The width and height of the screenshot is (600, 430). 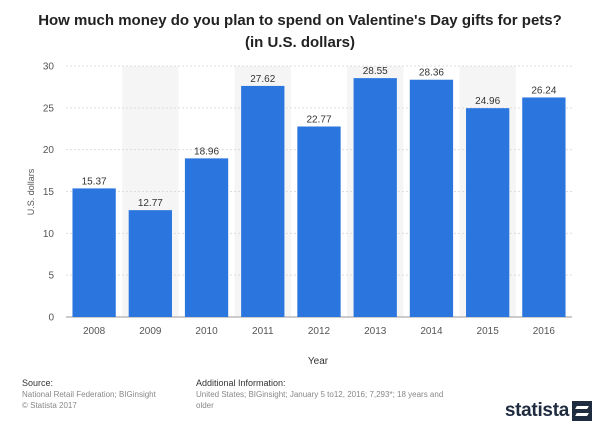 What do you see at coordinates (31, 191) in the screenshot?
I see `y-axis-label: U.S. dollars` at bounding box center [31, 191].